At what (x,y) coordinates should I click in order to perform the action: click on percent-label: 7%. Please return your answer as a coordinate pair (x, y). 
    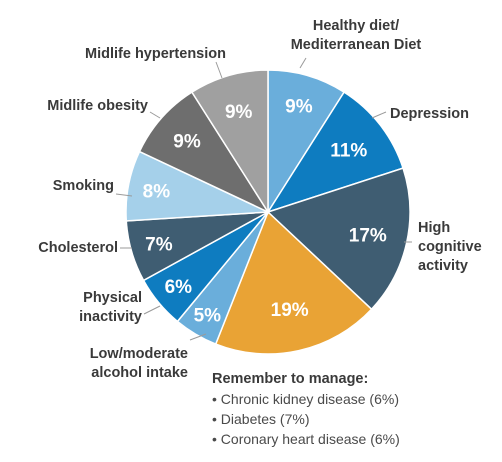
    Looking at the image, I should click on (159, 245).